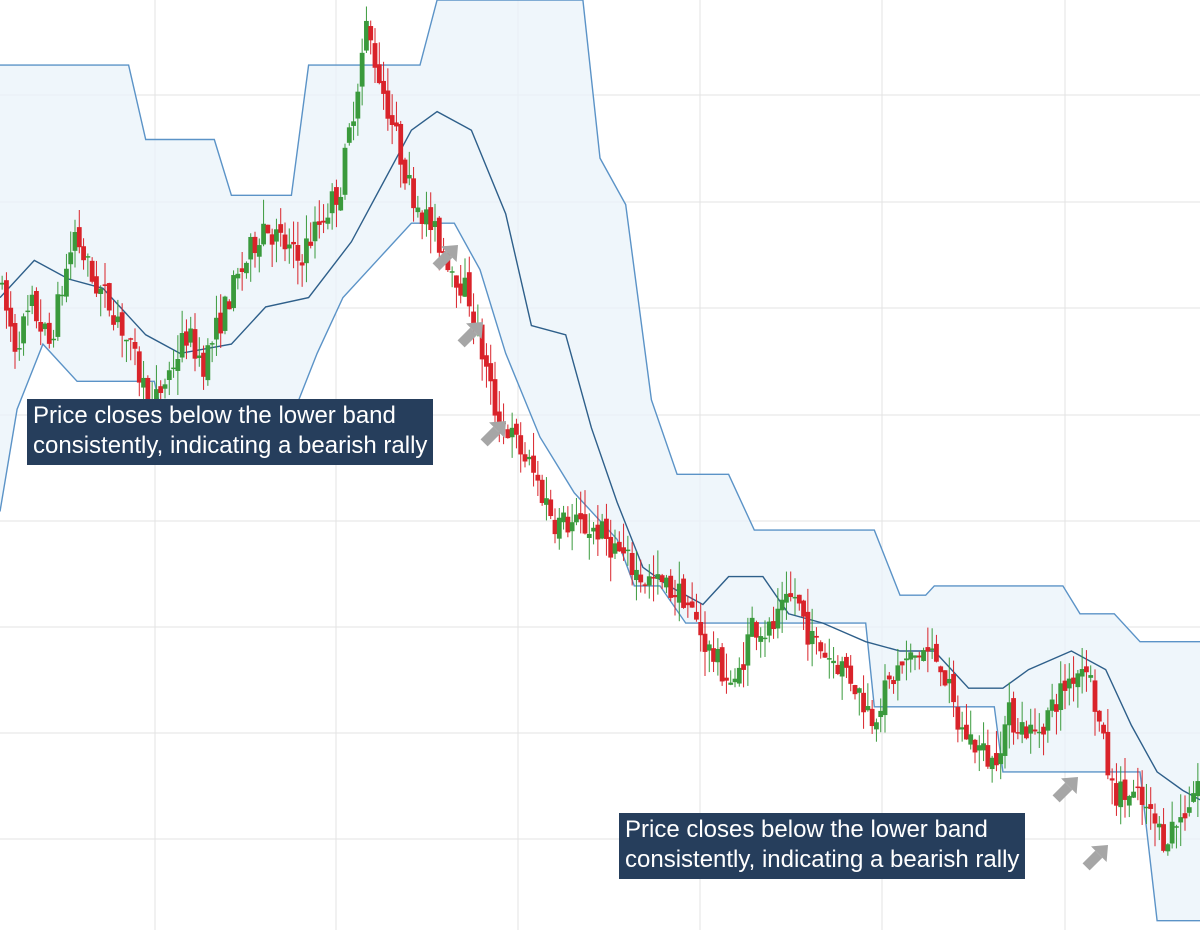 Image resolution: width=1200 pixels, height=930 pixels. Describe the element at coordinates (230, 445) in the screenshot. I see `annotation-line: consistently, indicating a bearish rally` at that location.